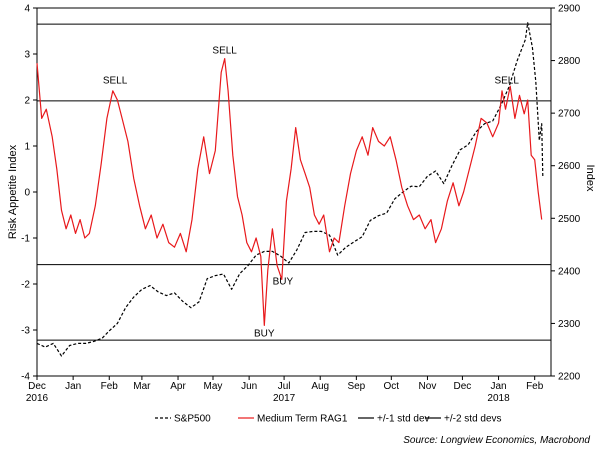 The width and height of the screenshot is (604, 454). Describe the element at coordinates (27, 9) in the screenshot. I see `left-tick-label: 4` at that location.